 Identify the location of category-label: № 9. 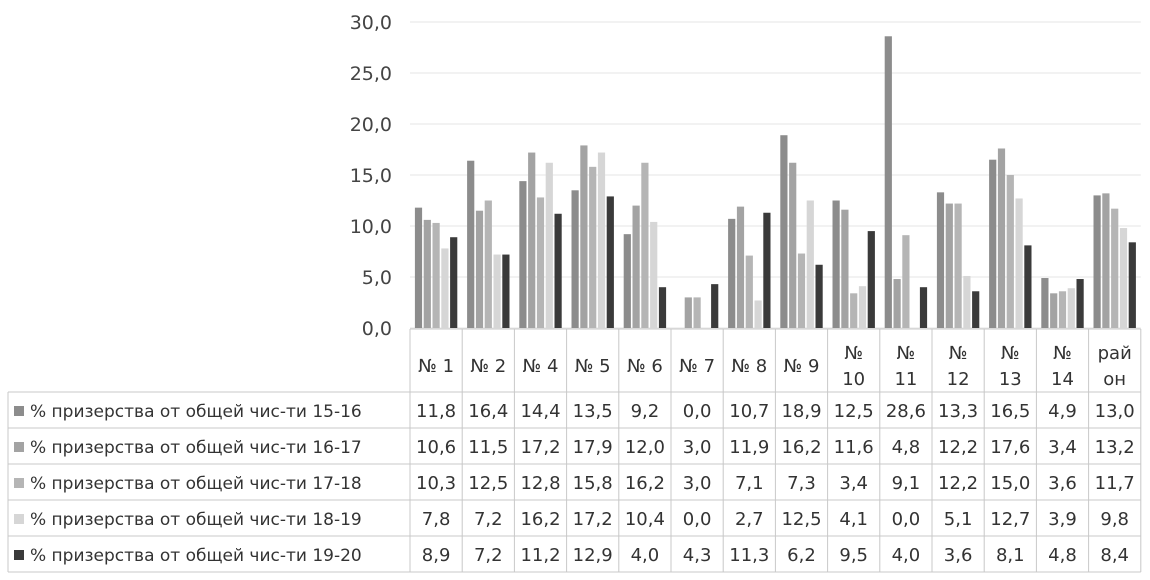
(802, 366).